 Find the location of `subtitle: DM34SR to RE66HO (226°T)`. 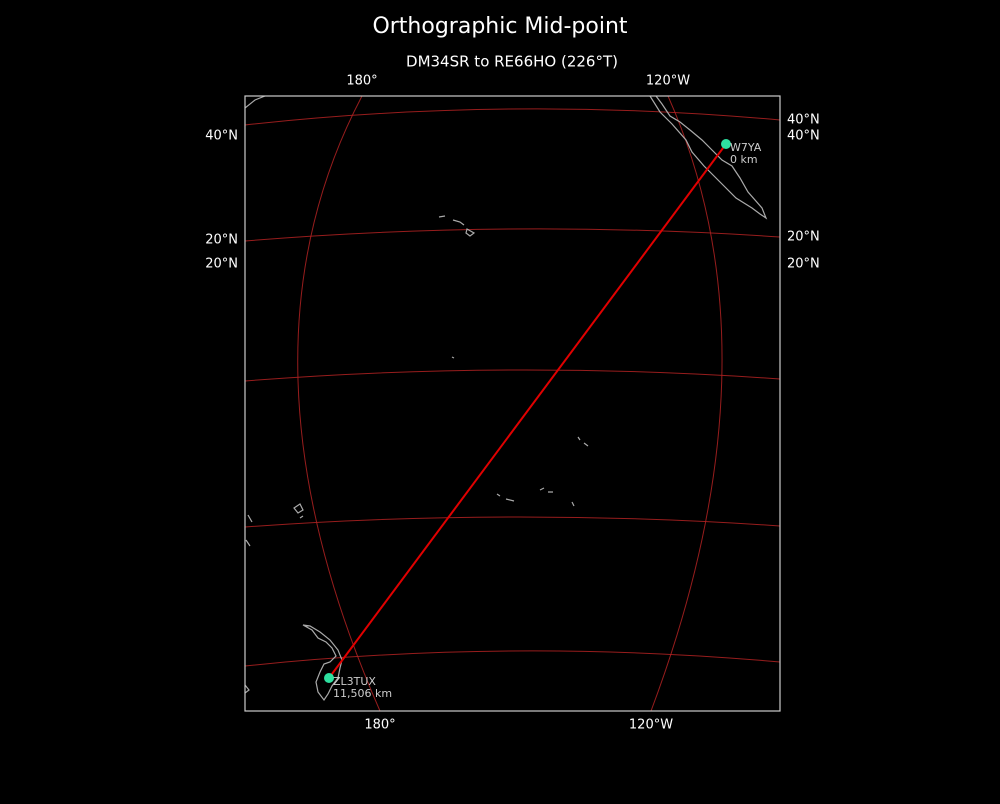

subtitle: DM34SR to RE66HO (226°T) is located at coordinates (512, 62).